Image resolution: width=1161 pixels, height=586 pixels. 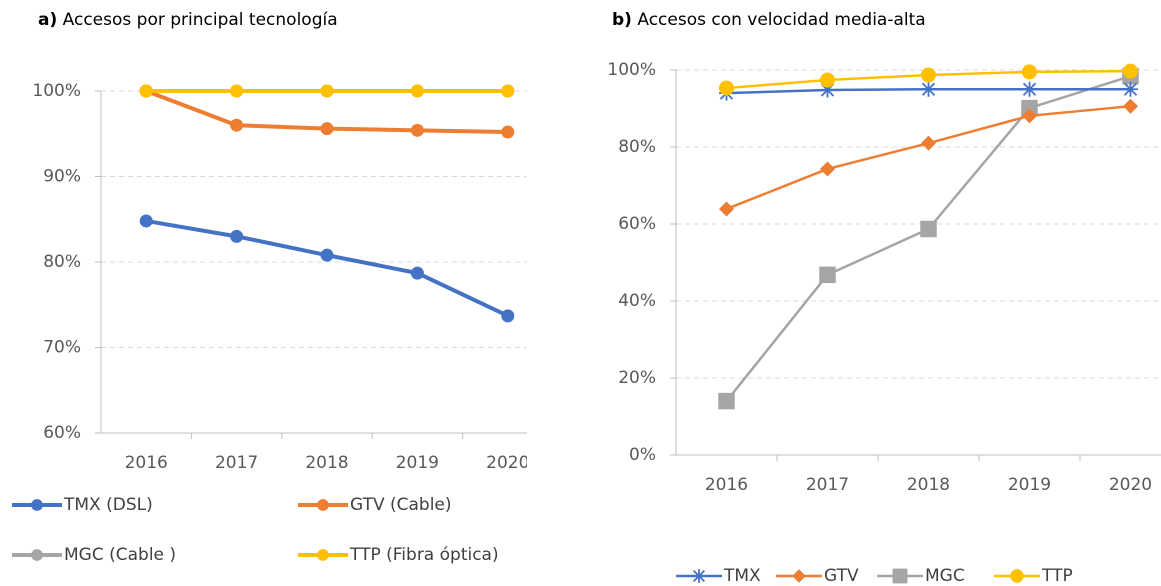 I want to click on panel-label: a), so click(x=47, y=20).